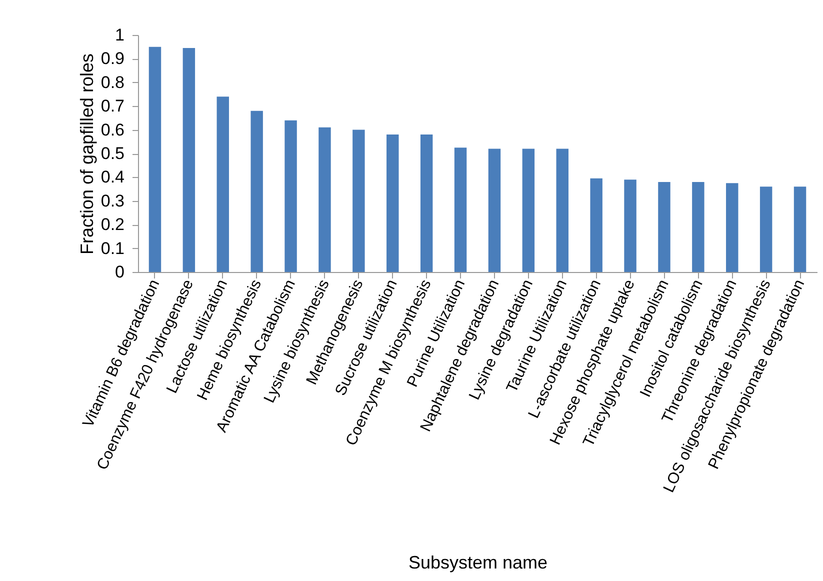 This screenshot has width=823, height=581. What do you see at coordinates (112, 224) in the screenshot?
I see `y-tick-label: 0.2` at bounding box center [112, 224].